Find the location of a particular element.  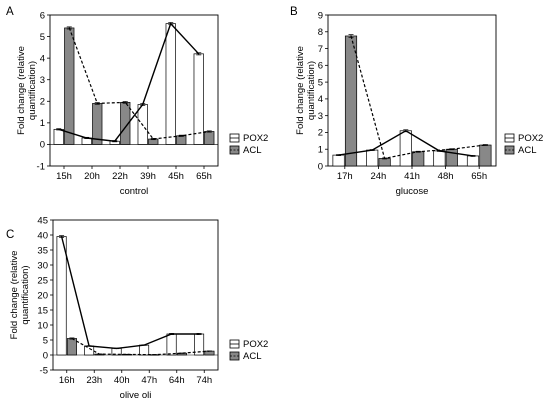

x-tick-label: 47h is located at coordinates (149, 380).